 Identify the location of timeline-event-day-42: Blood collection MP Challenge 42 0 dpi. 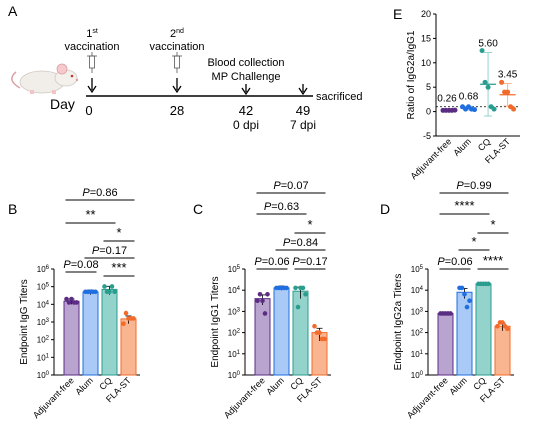
(245, 94).